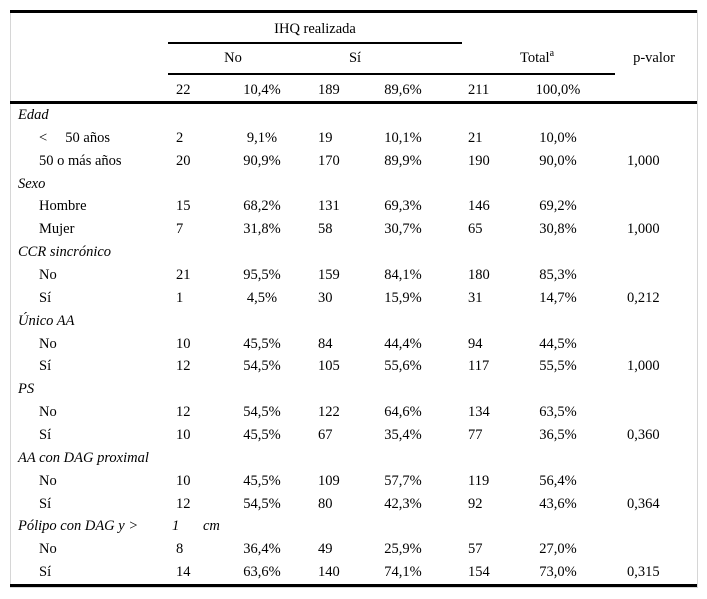  Describe the element at coordinates (558, 480) in the screenshot. I see `cell-pct-total: 56,4%` at that location.